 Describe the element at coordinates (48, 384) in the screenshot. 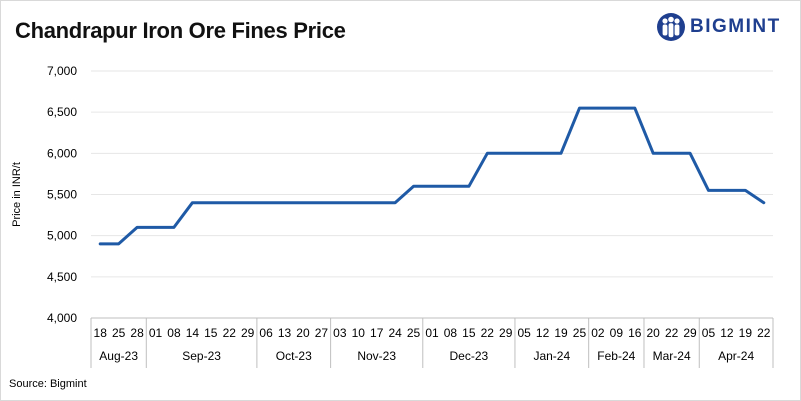

I see `source-note: Source: Bigmint` at that location.